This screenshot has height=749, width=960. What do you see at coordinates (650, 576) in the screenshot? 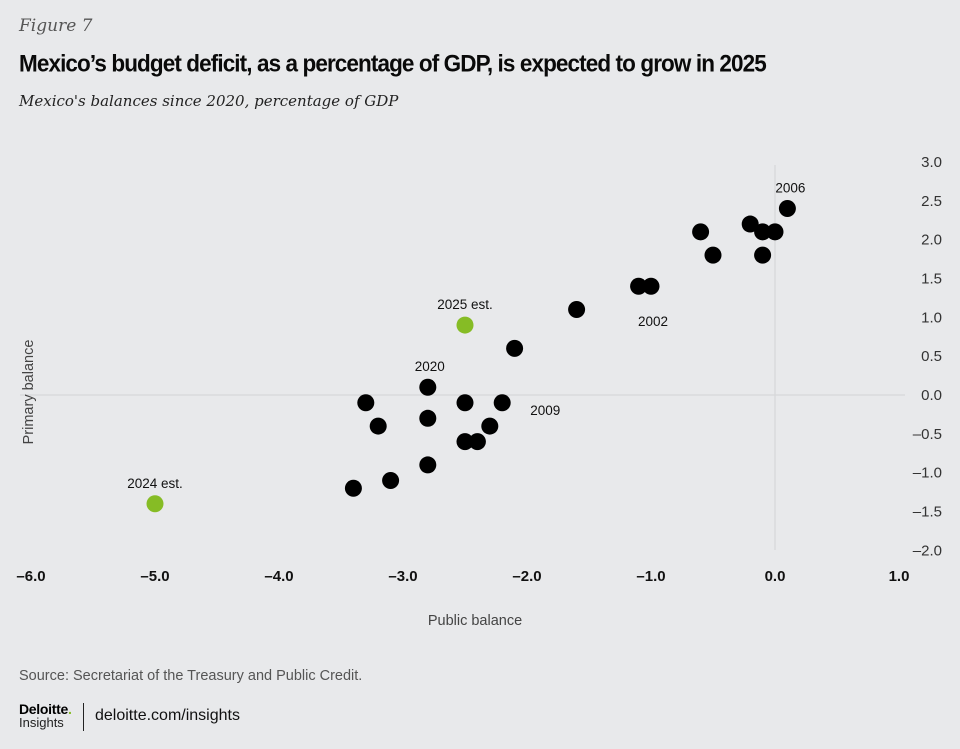
I see `x-tick-label: –1.0` at bounding box center [650, 576].